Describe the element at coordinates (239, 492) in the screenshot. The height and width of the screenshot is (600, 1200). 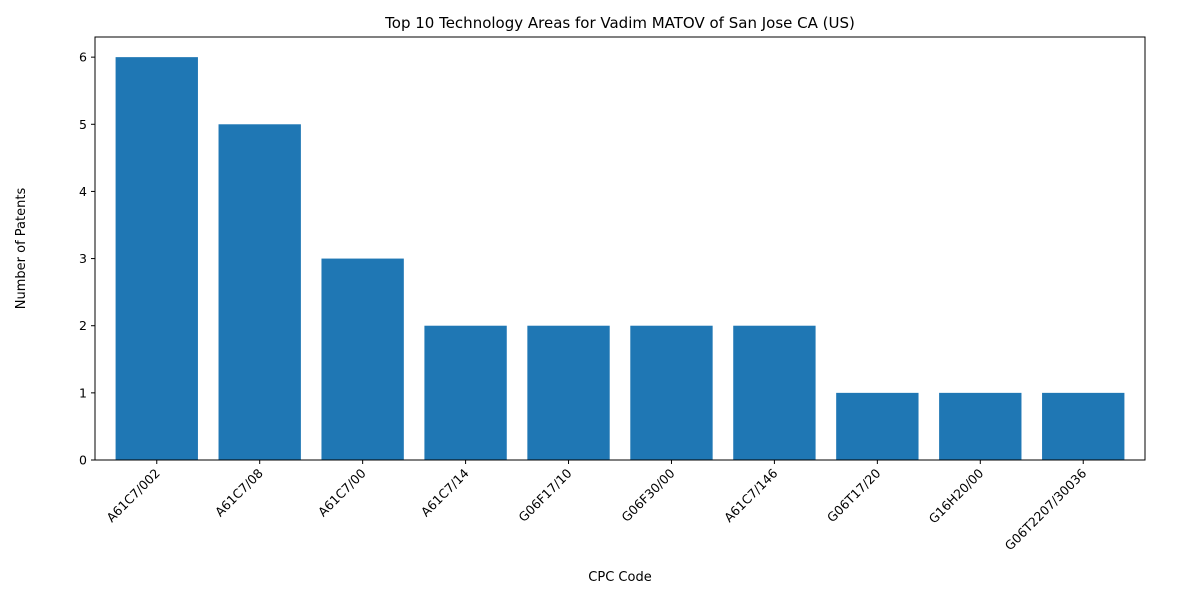
I see `x-tick-label: A61C7/08` at that location.